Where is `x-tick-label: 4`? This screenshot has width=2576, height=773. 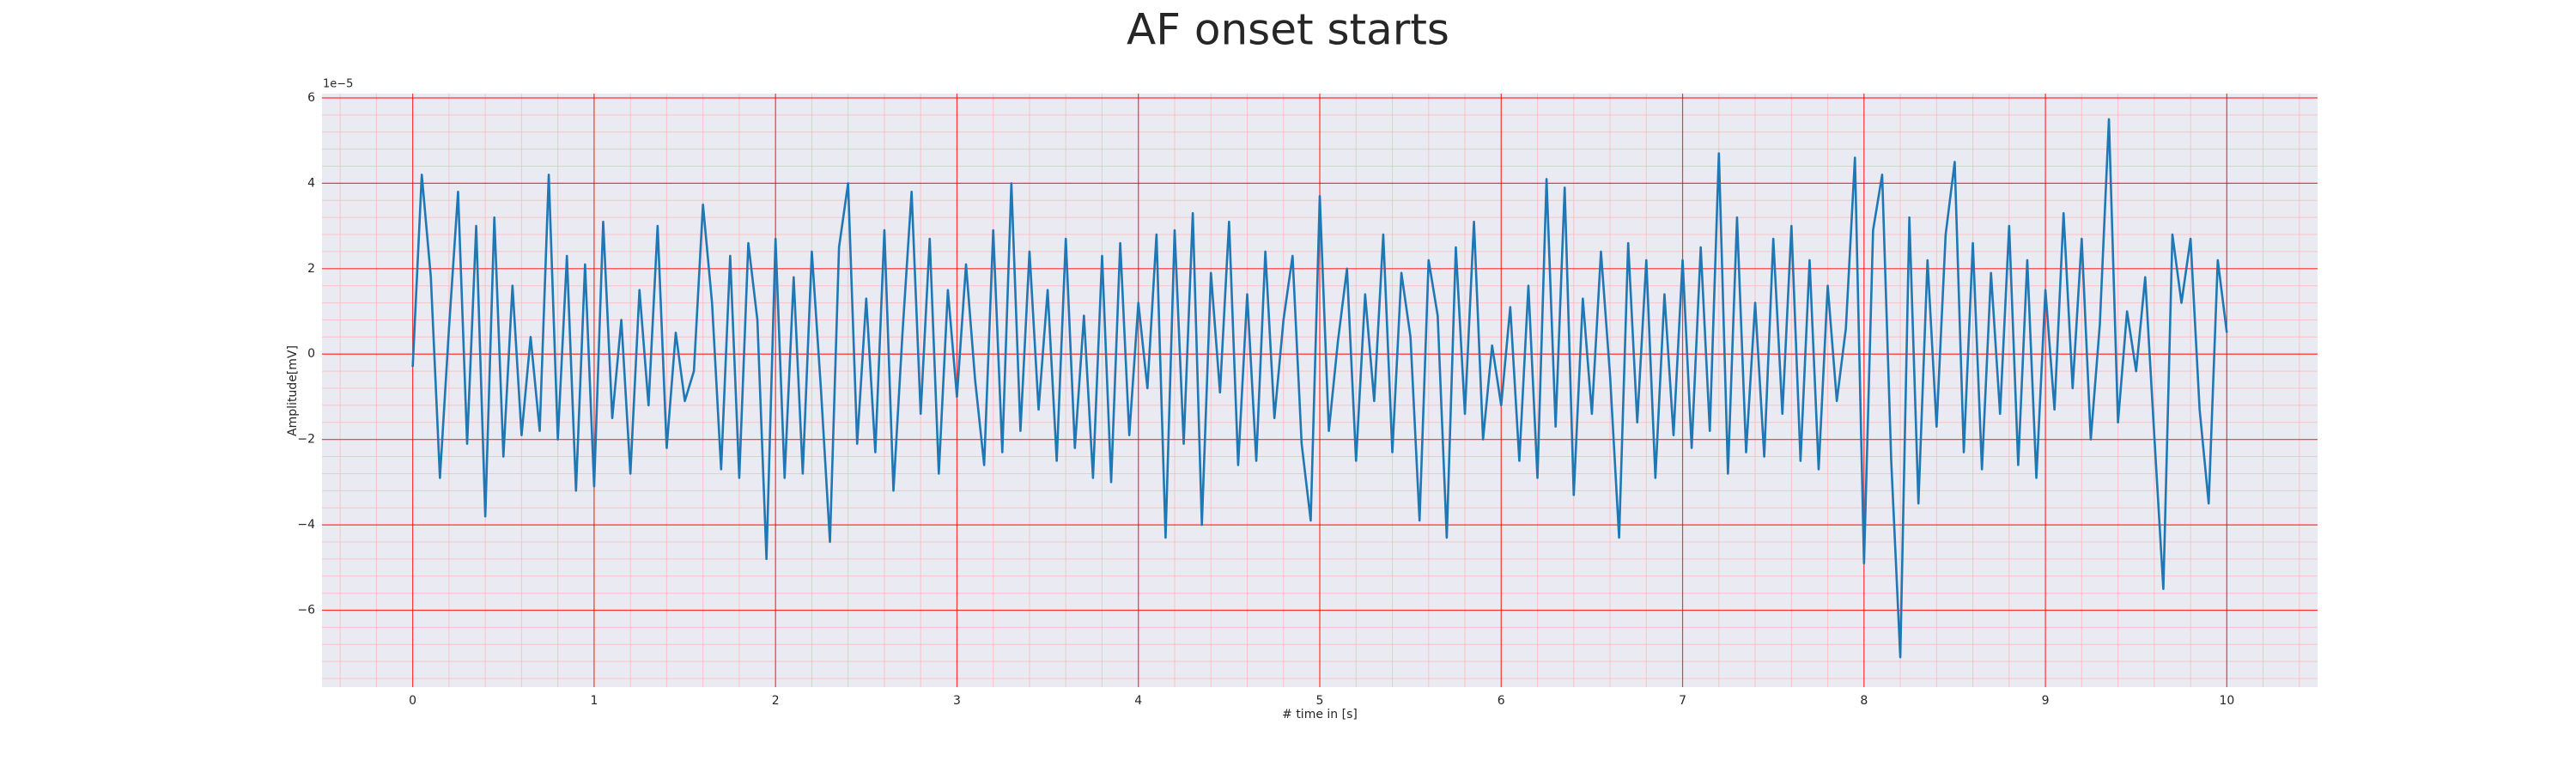
x-tick-label: 4 is located at coordinates (1138, 701).